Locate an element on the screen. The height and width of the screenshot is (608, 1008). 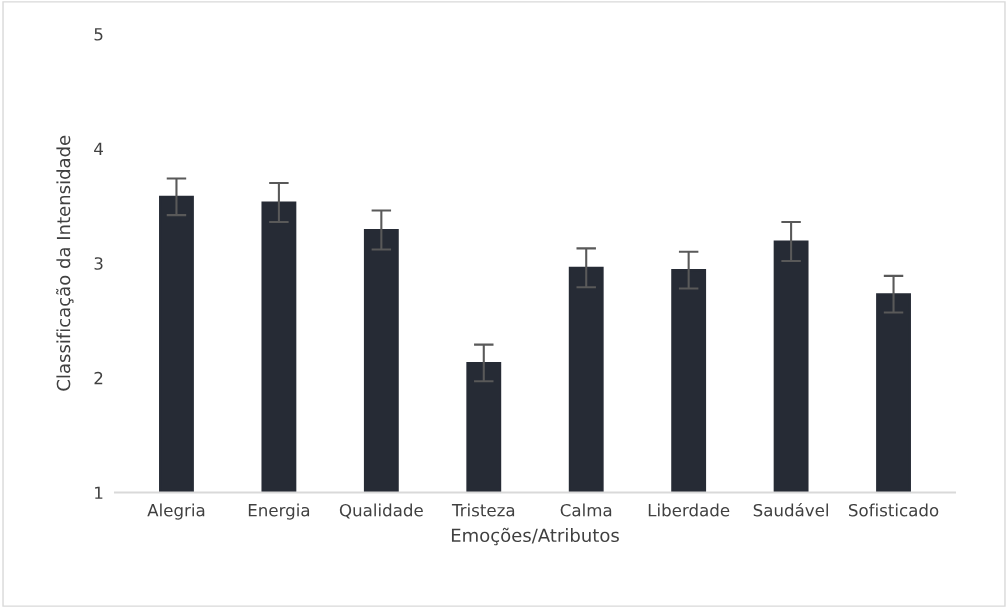
x-axis-title: Emoções/Atributos is located at coordinates (535, 536).